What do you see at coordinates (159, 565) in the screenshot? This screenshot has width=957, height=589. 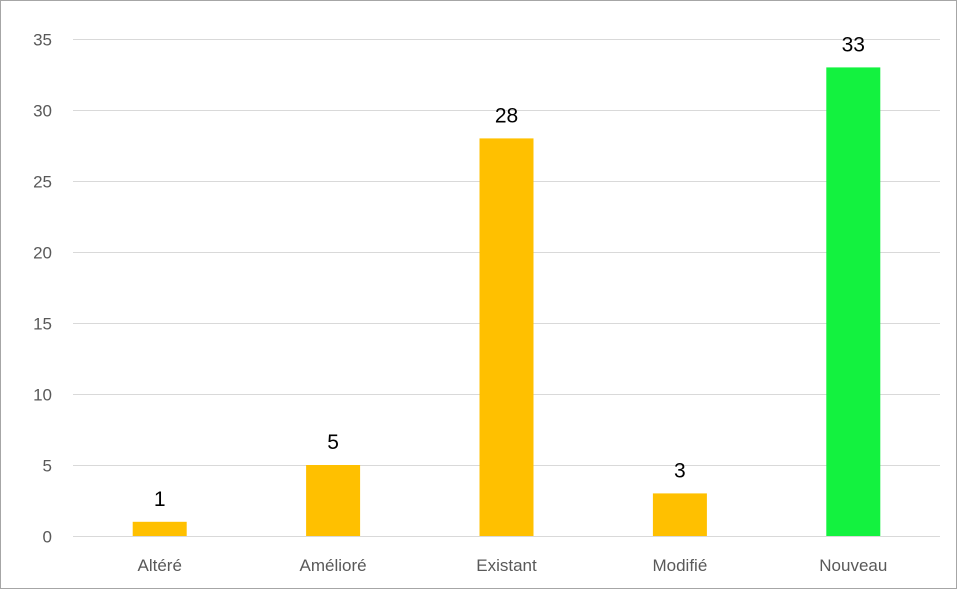 I see `x-tick-label: Altéré` at bounding box center [159, 565].